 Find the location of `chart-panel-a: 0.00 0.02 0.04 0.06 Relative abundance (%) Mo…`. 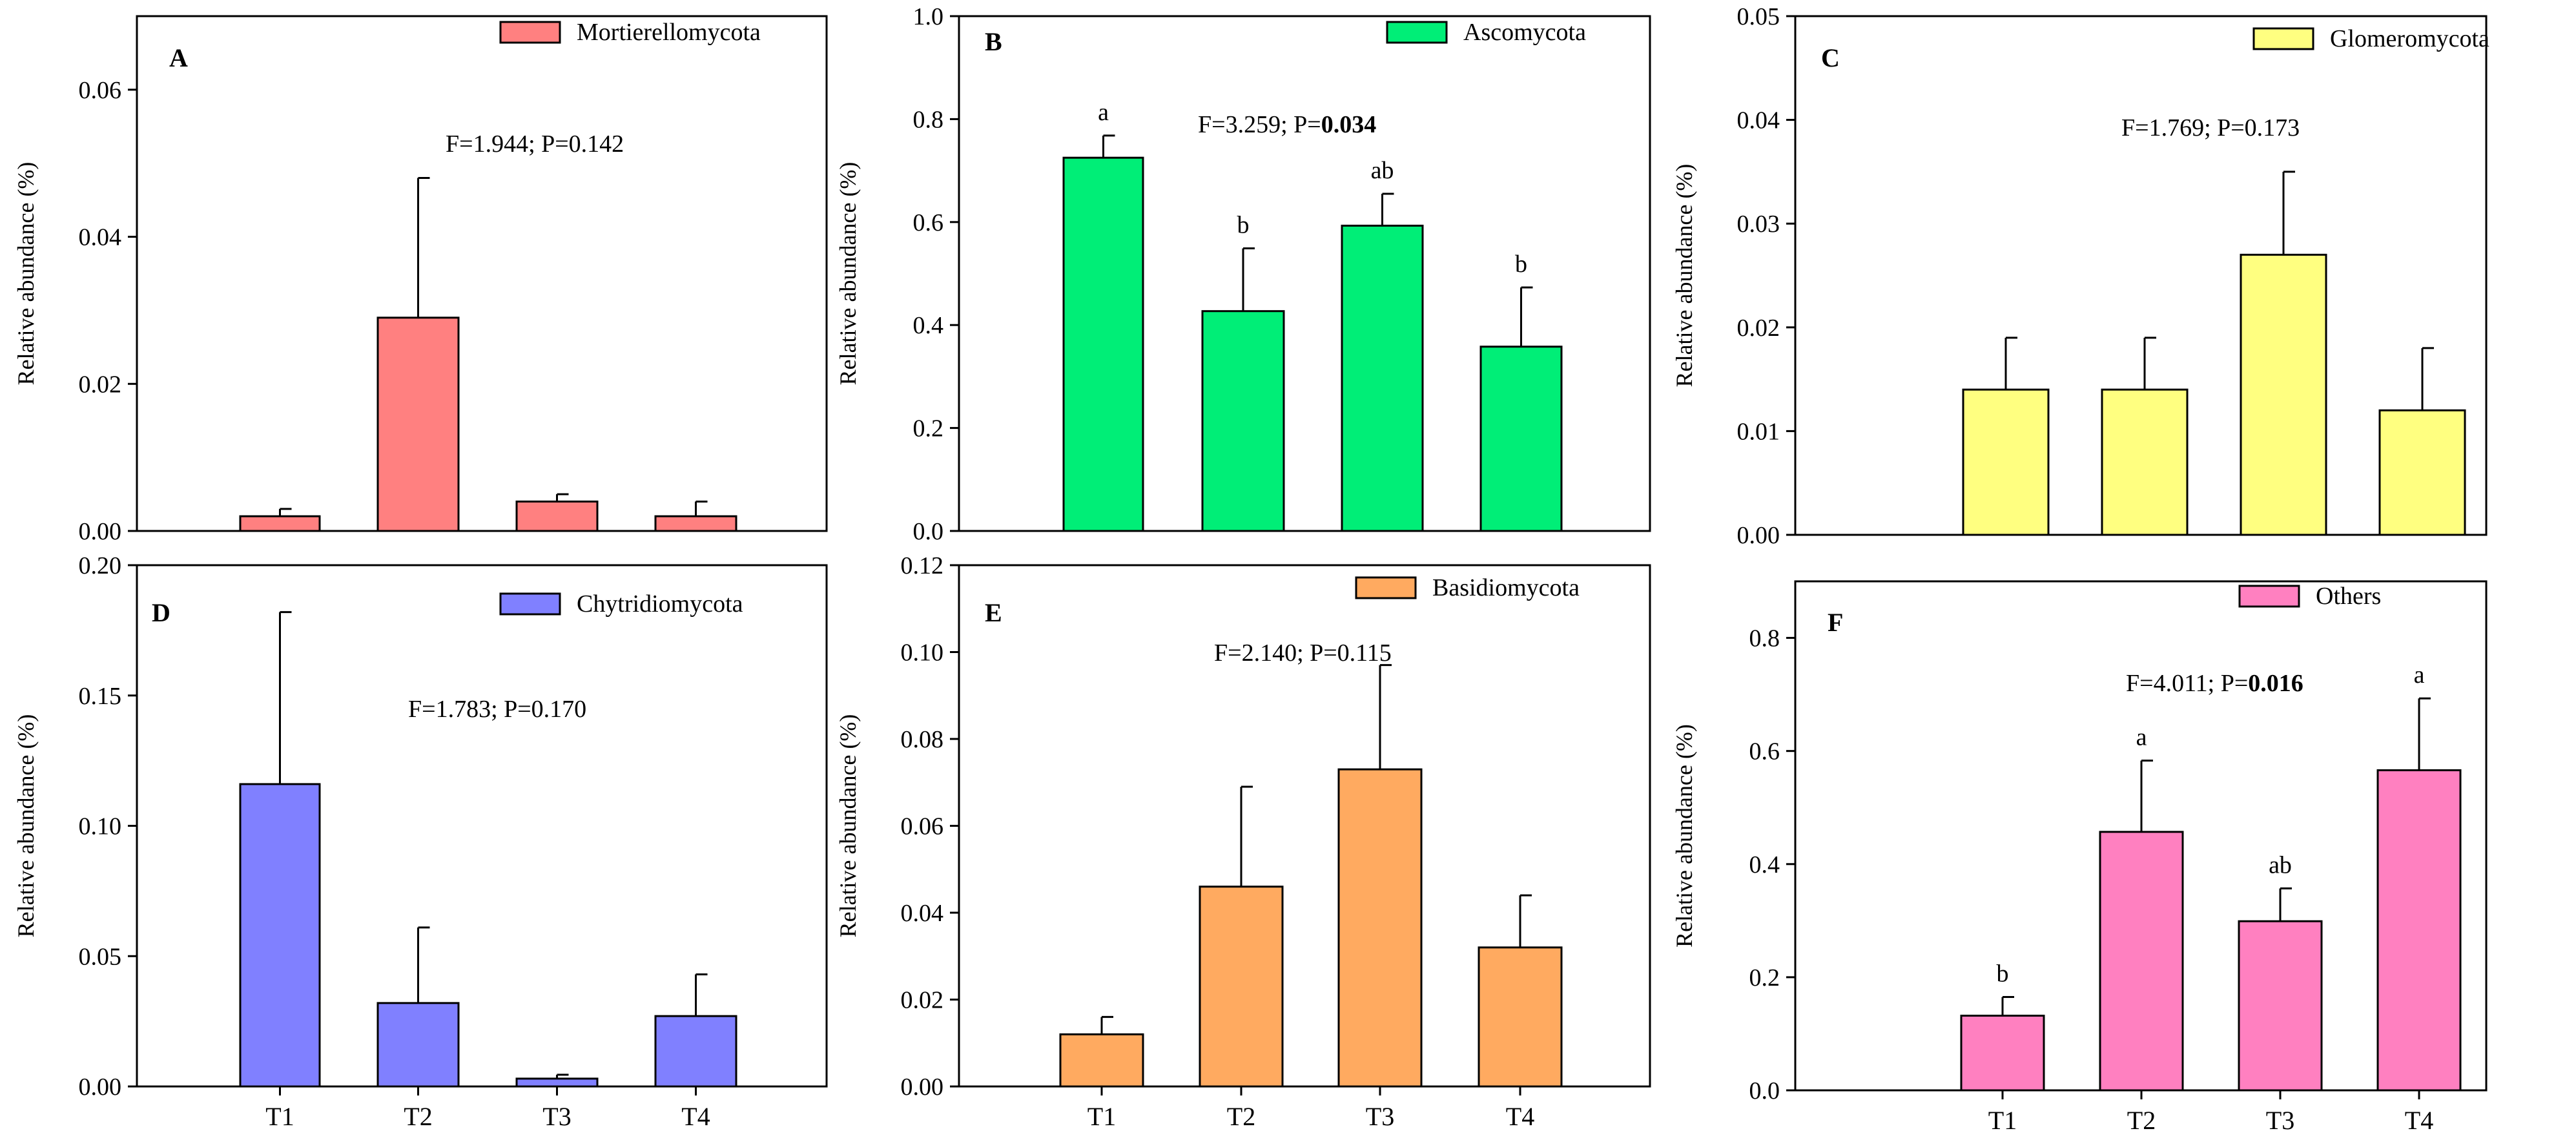

chart-panel-a: 0.00 0.02 0.04 0.06 Relative abundance (%) Mo… is located at coordinates (420, 280).